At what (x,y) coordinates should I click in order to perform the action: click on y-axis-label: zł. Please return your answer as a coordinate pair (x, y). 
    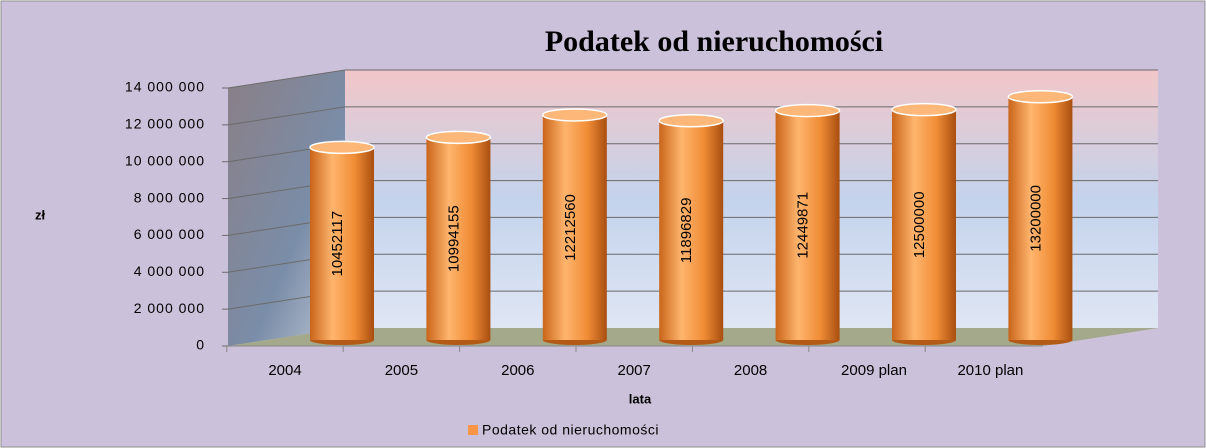
    Looking at the image, I should click on (40, 214).